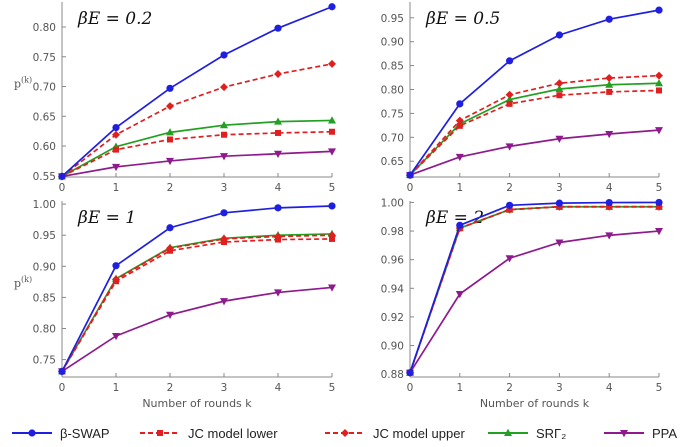 The width and height of the screenshot is (689, 447). I want to click on legend-marker-swap, so click(32, 433).